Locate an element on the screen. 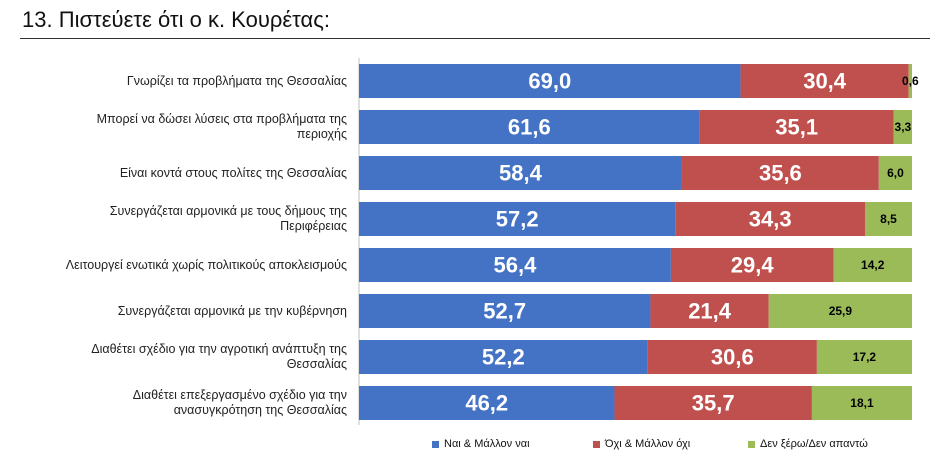 The height and width of the screenshot is (455, 936). value-label-yes-7: 52,2 is located at coordinates (503, 357).